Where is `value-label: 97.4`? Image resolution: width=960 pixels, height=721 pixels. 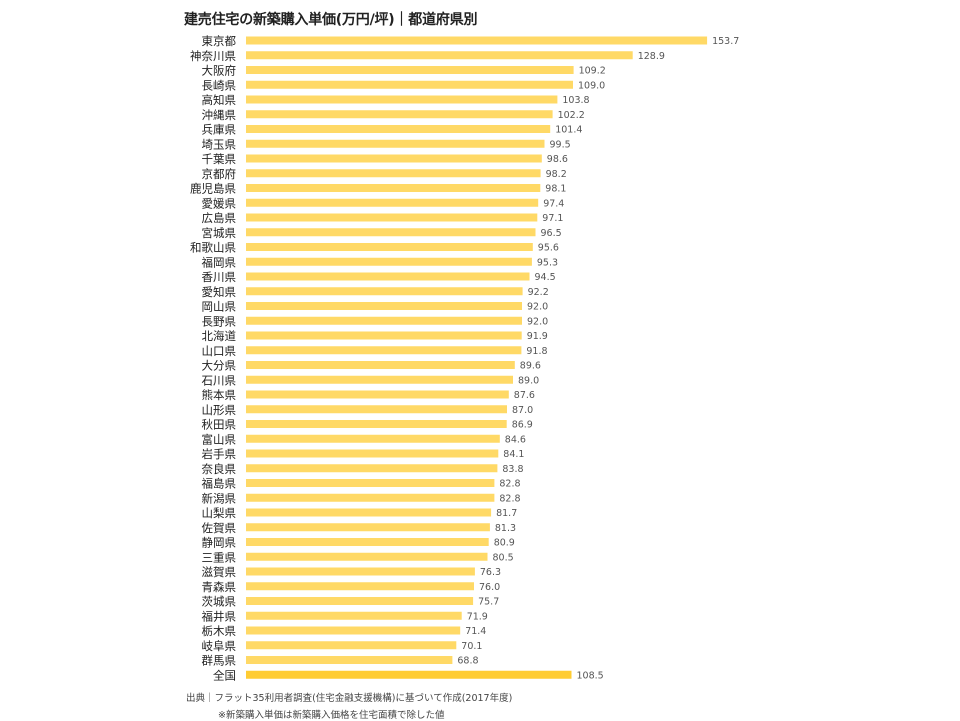
value-label: 97.4 is located at coordinates (553, 203).